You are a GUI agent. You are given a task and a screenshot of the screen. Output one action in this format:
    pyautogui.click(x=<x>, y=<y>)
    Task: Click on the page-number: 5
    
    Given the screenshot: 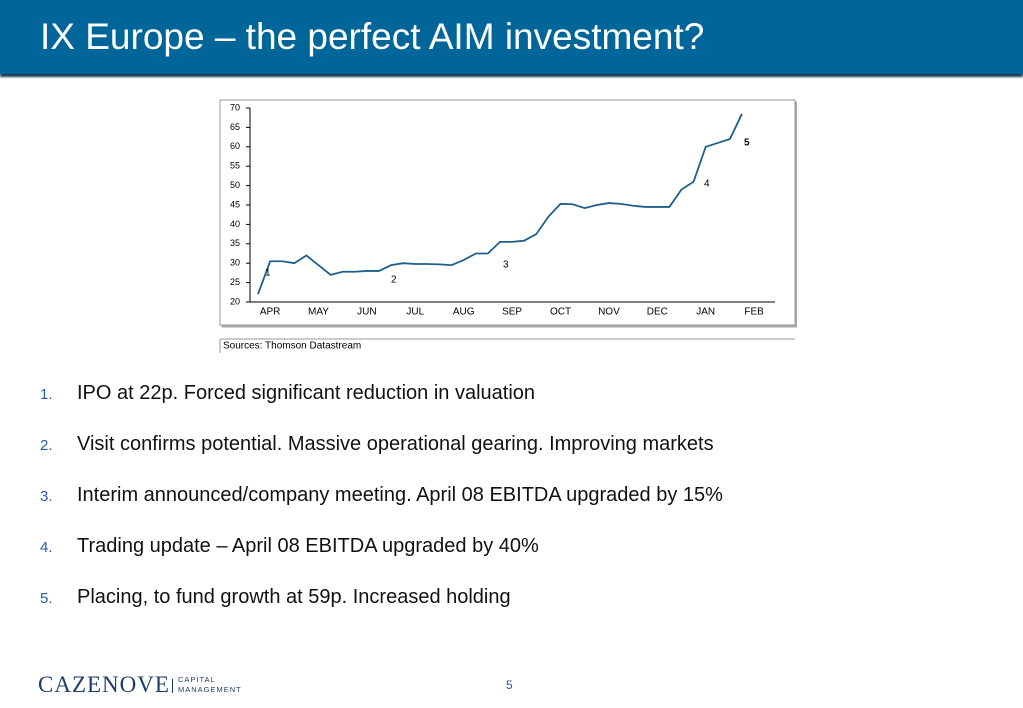 What is the action you would take?
    pyautogui.click(x=509, y=685)
    